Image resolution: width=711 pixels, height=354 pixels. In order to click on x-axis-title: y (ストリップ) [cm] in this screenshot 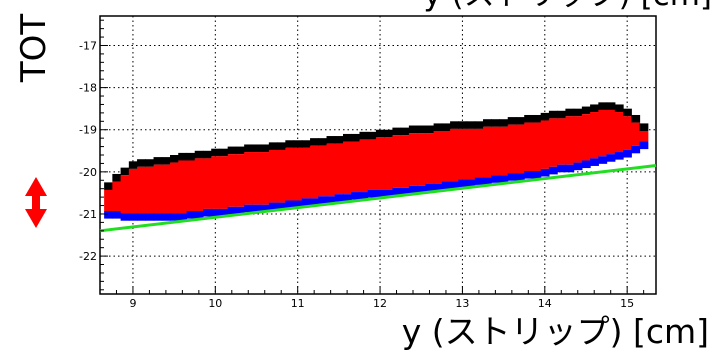, I will do `click(555, 331)`.